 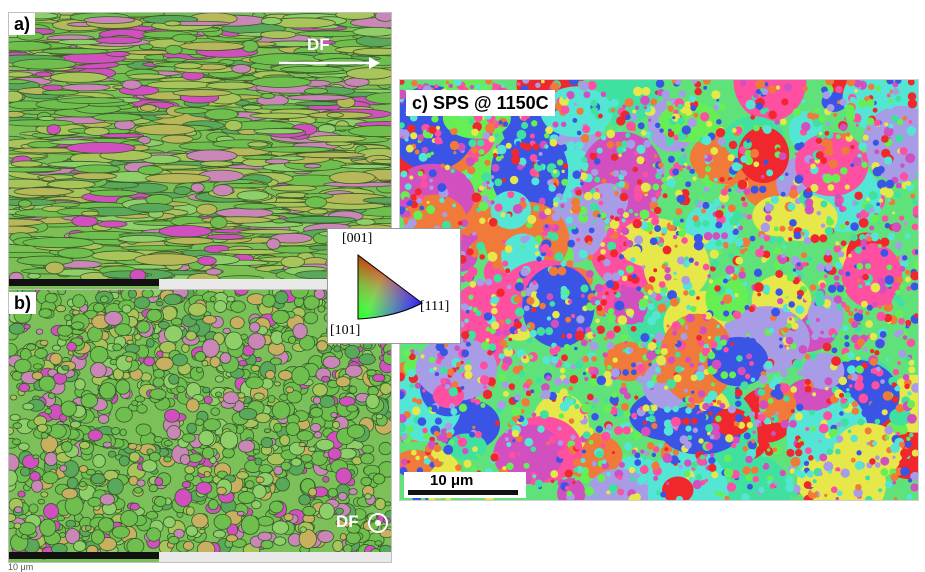 What do you see at coordinates (329, 63) in the screenshot?
I see `df-arrow-icon` at bounding box center [329, 63].